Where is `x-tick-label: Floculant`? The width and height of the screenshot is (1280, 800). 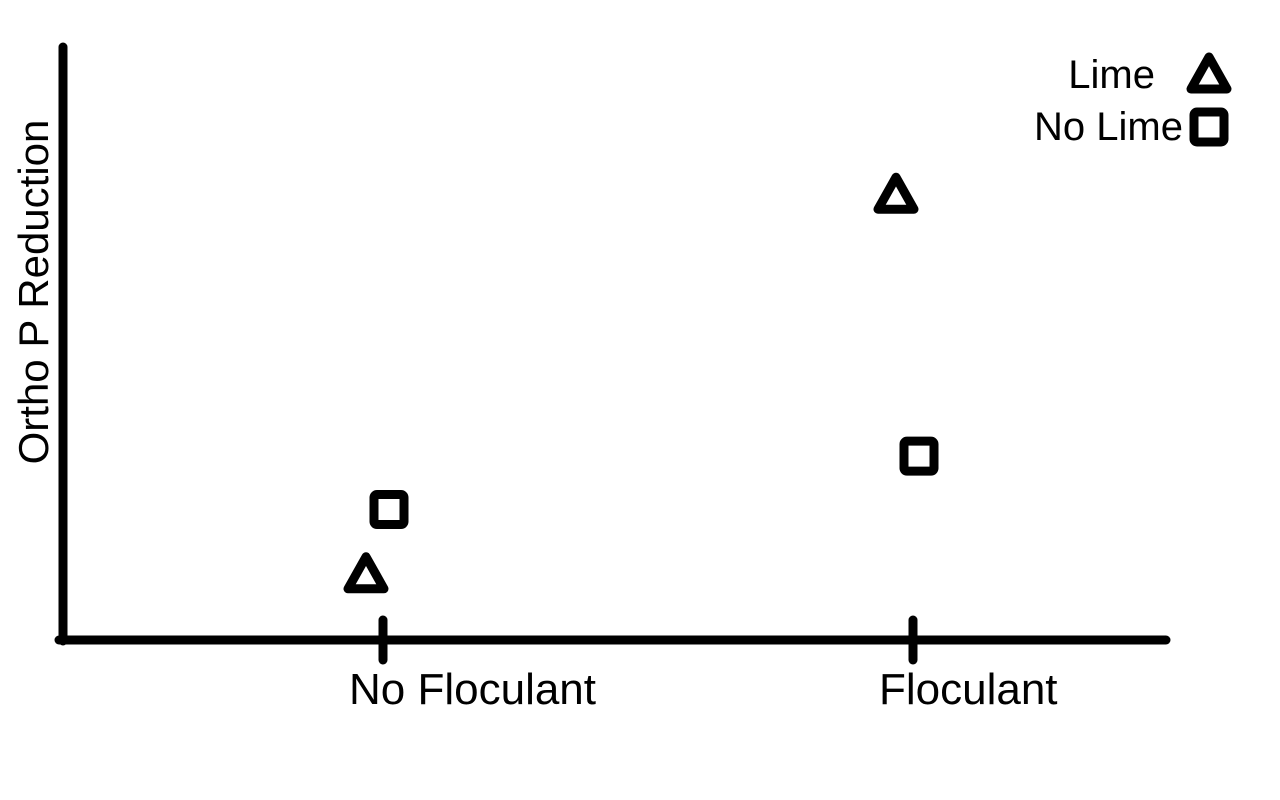 x-tick-label: Floculant is located at coordinates (968, 689).